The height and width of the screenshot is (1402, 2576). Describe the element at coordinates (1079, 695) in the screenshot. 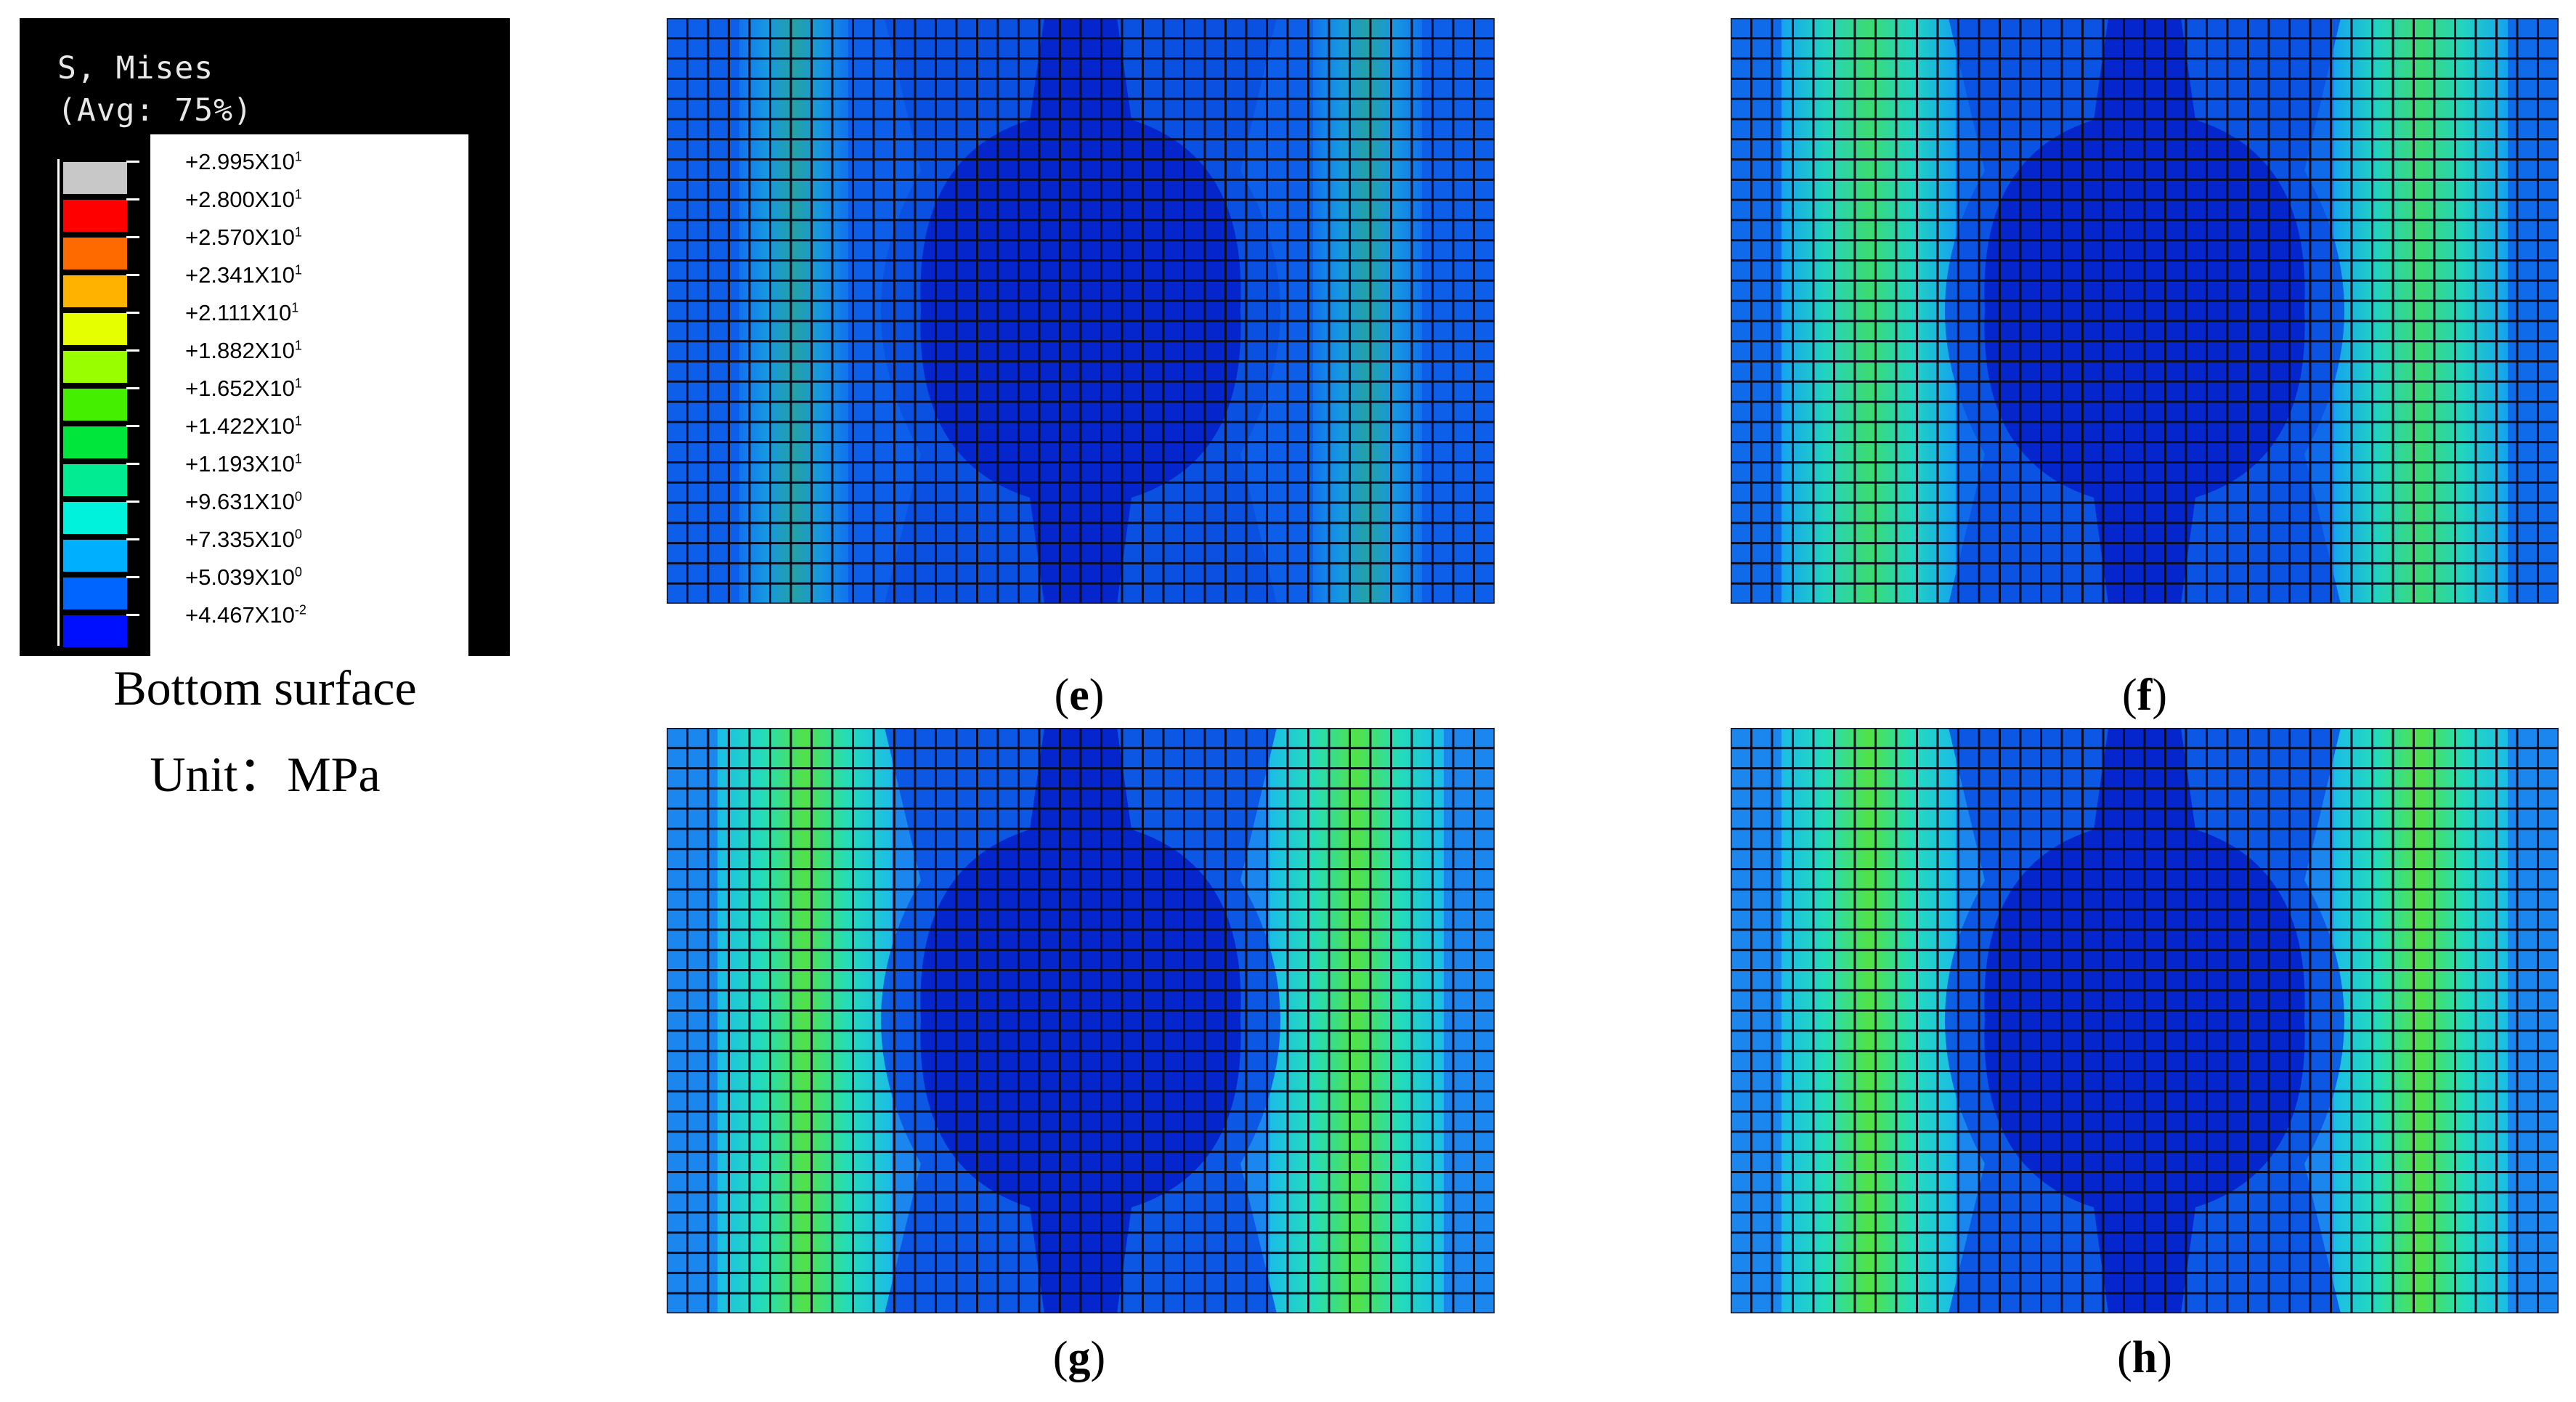

I see `panel-label-e: (e)` at that location.